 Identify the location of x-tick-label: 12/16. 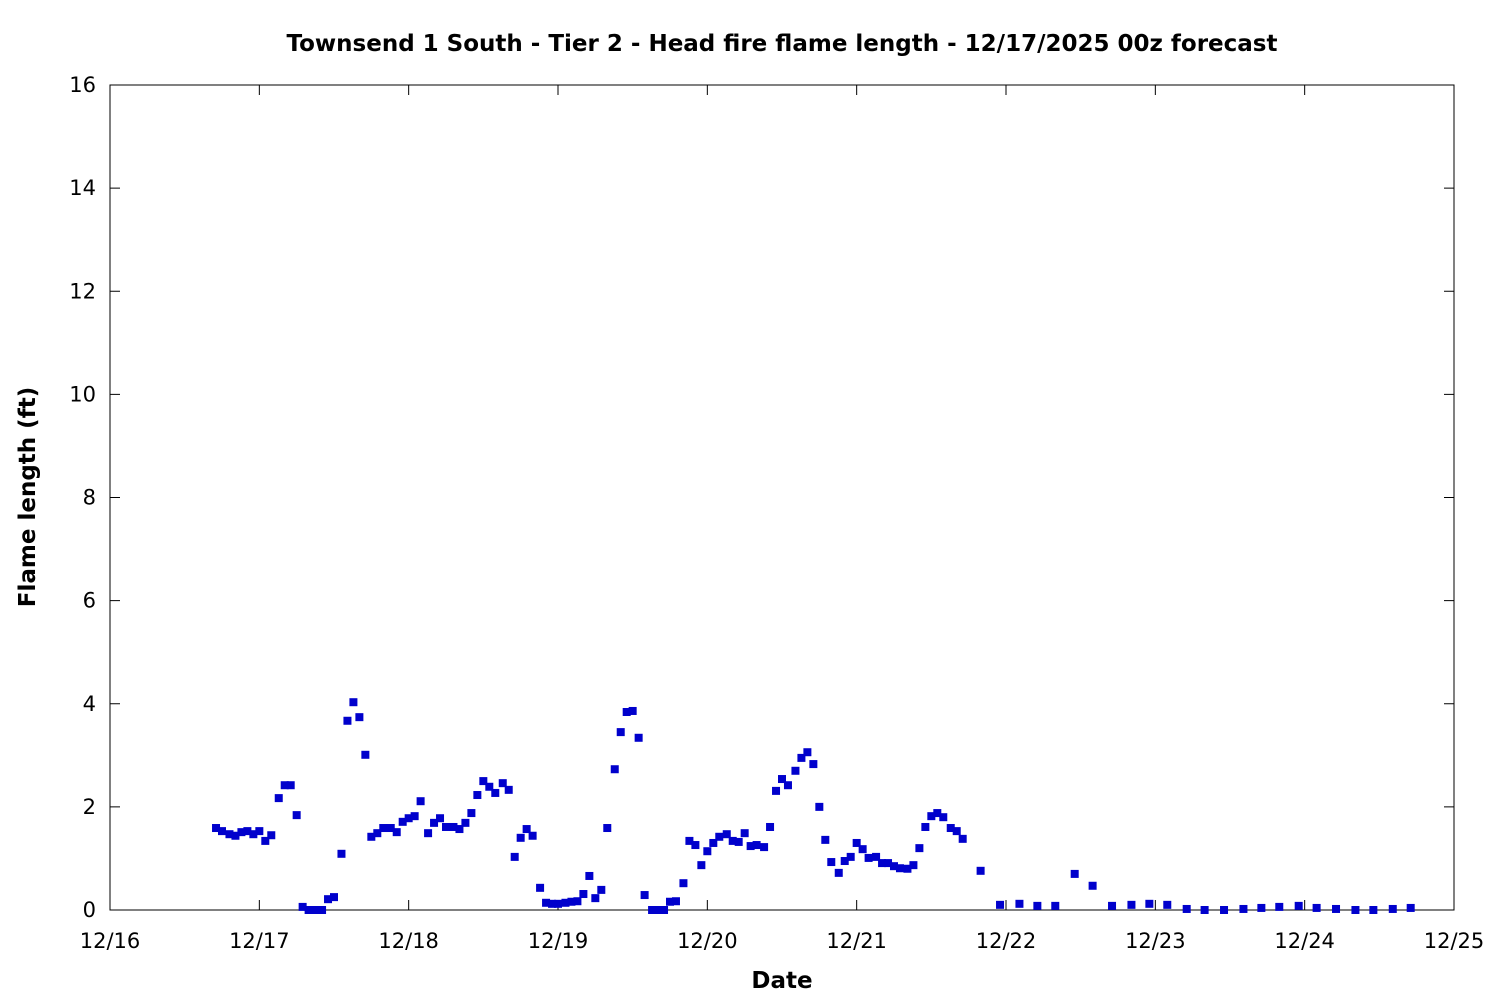
(110, 941).